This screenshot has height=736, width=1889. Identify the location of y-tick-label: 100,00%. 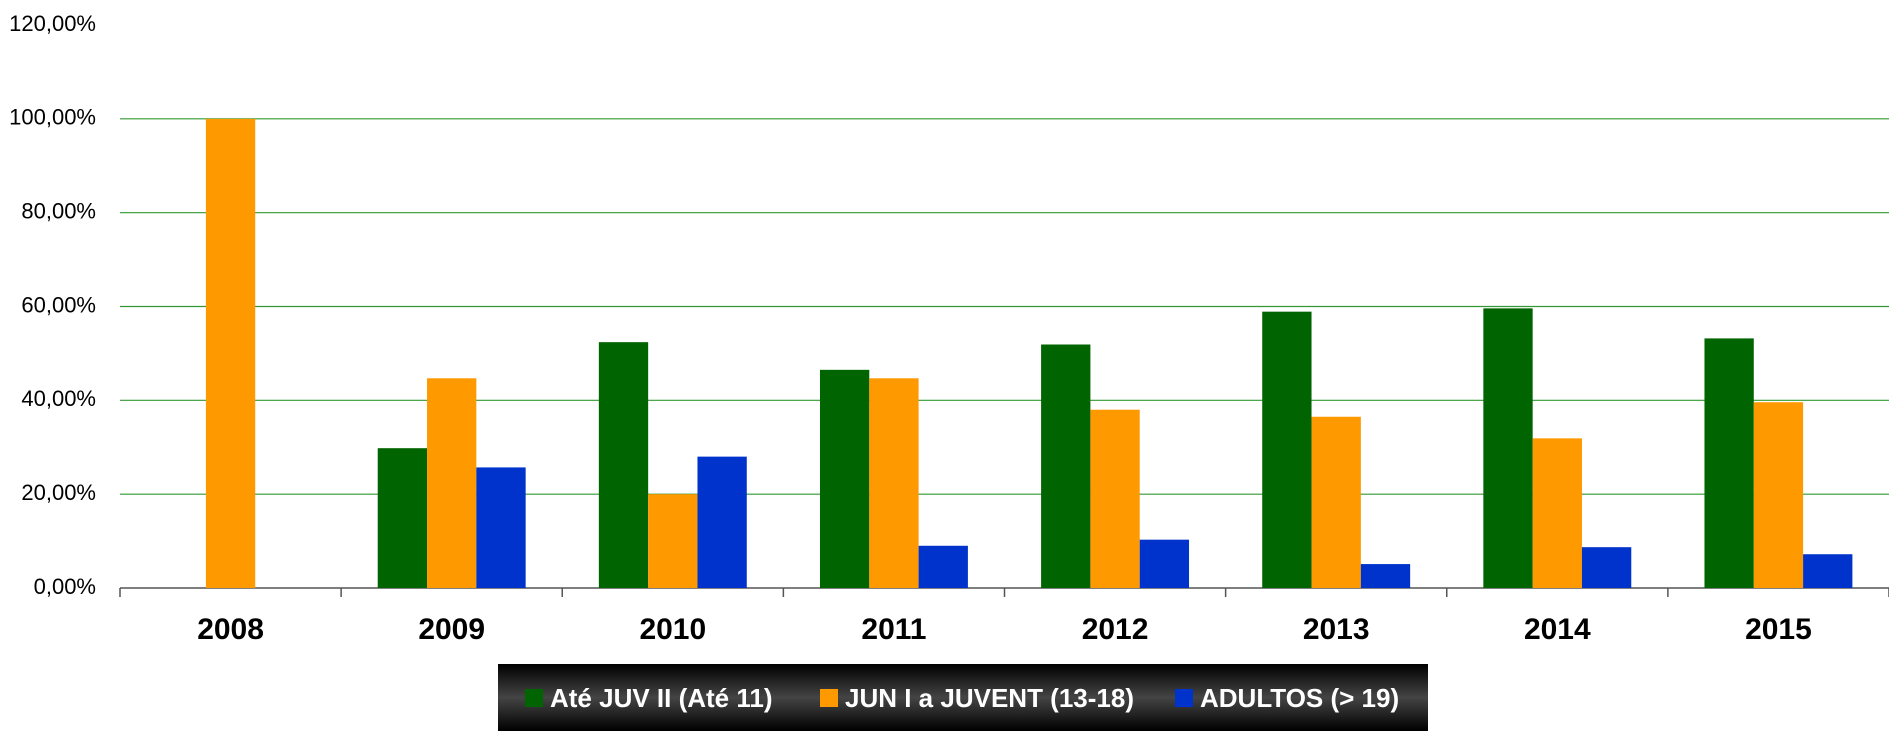
(52, 117).